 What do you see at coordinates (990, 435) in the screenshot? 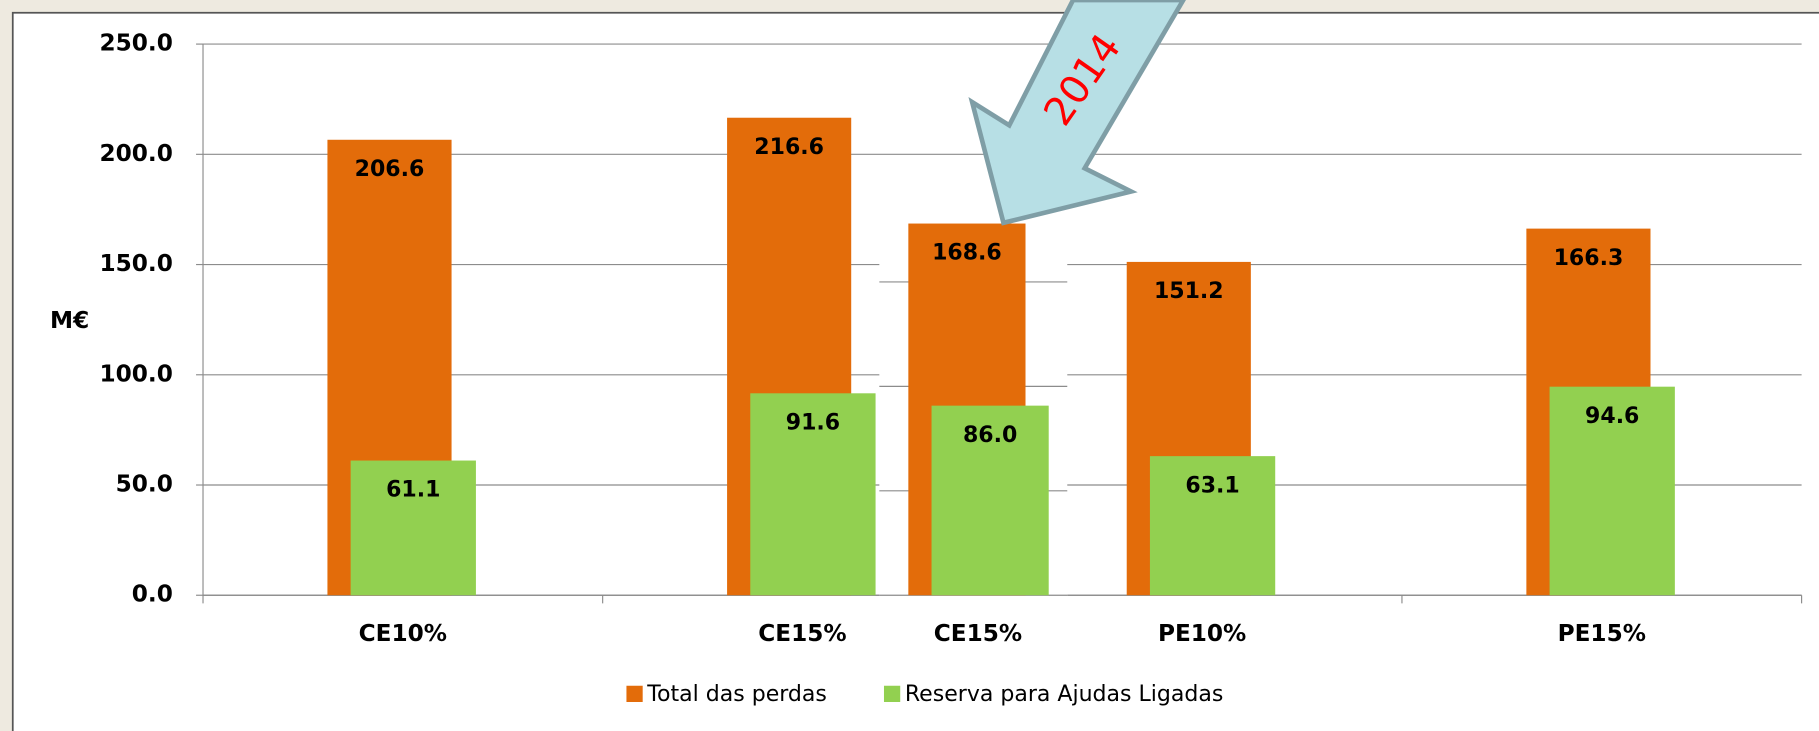
I see `data-label: 86.0` at bounding box center [990, 435].